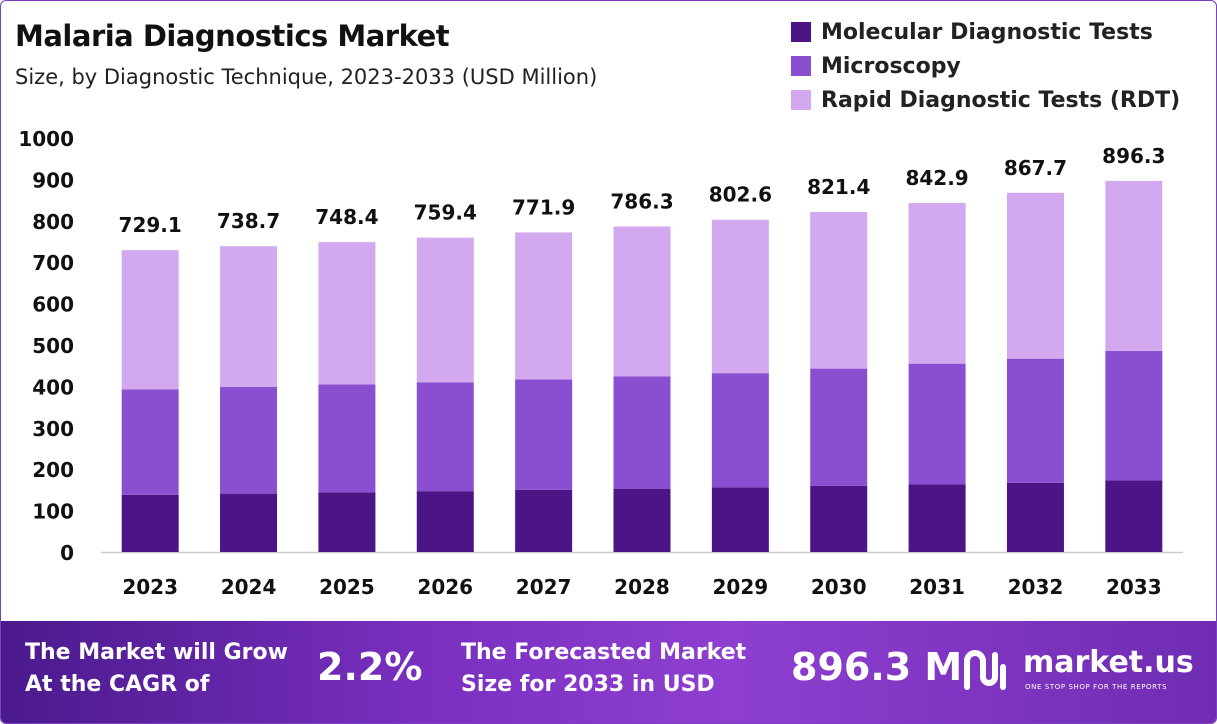 The width and height of the screenshot is (1217, 724). I want to click on y-tick-label: 0, so click(67, 553).